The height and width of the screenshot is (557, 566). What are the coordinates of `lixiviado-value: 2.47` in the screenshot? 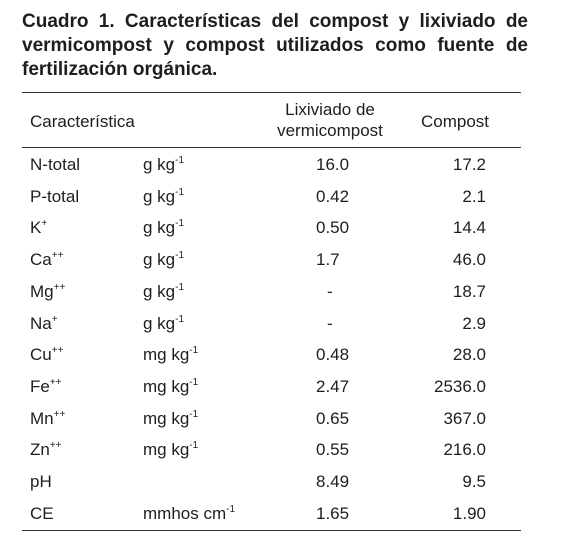 It's located at (333, 386).